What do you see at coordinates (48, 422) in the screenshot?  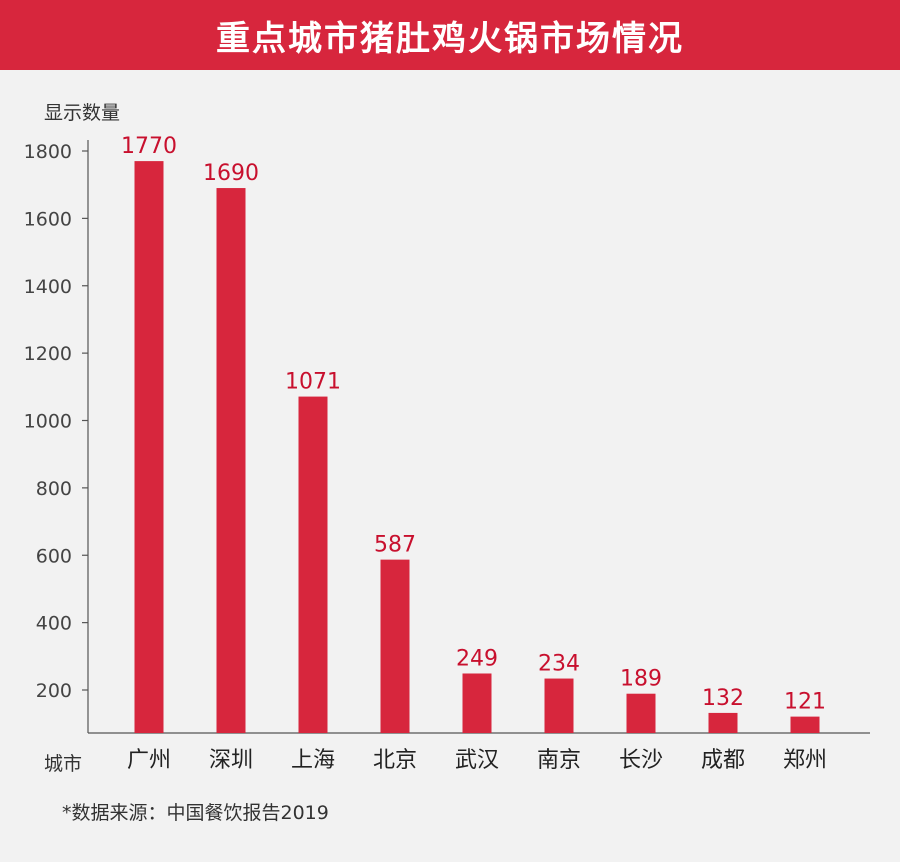 I see `y-tick-label: 1000` at bounding box center [48, 422].